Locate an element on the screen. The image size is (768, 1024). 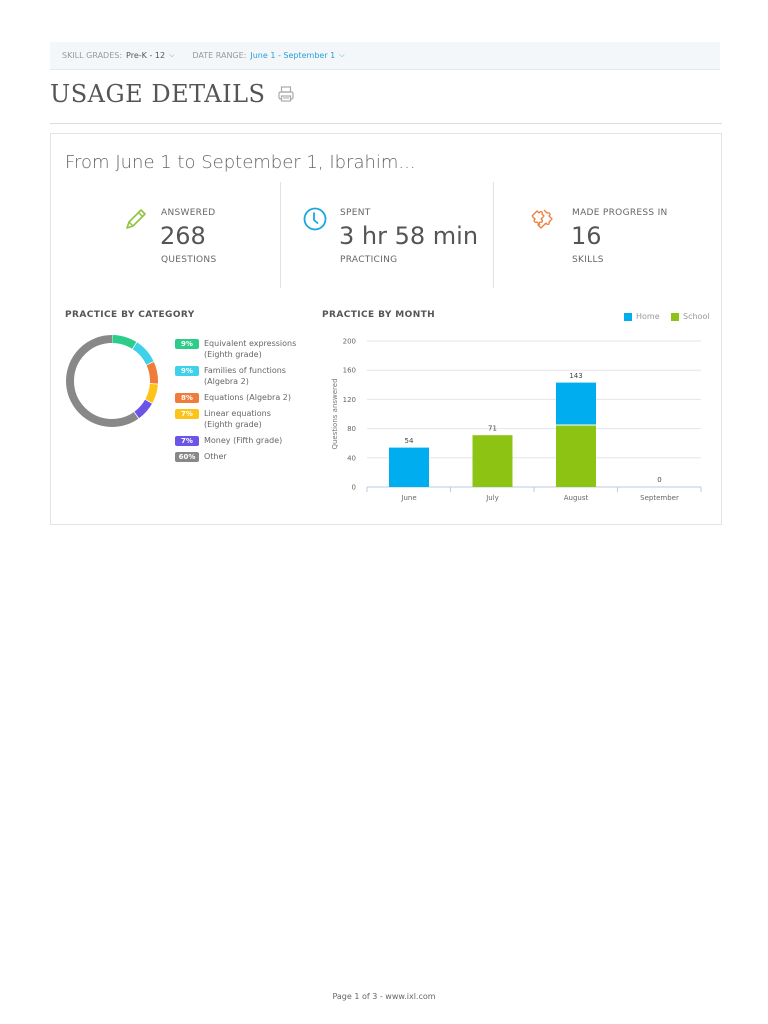
school-swatch is located at coordinates (675, 316).